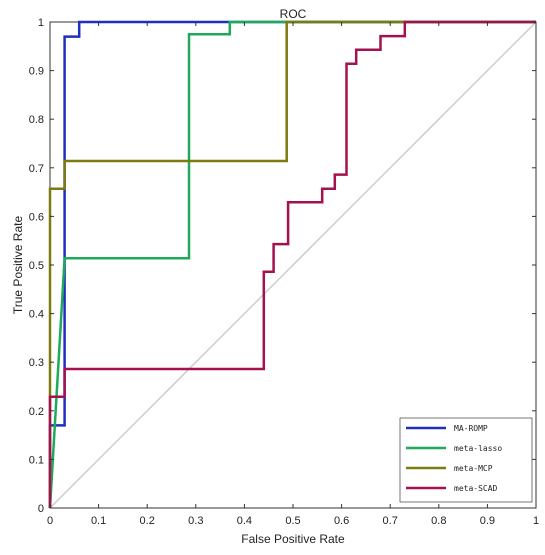 This screenshot has width=545, height=555. What do you see at coordinates (293, 14) in the screenshot?
I see `chart-title: ROC` at bounding box center [293, 14].